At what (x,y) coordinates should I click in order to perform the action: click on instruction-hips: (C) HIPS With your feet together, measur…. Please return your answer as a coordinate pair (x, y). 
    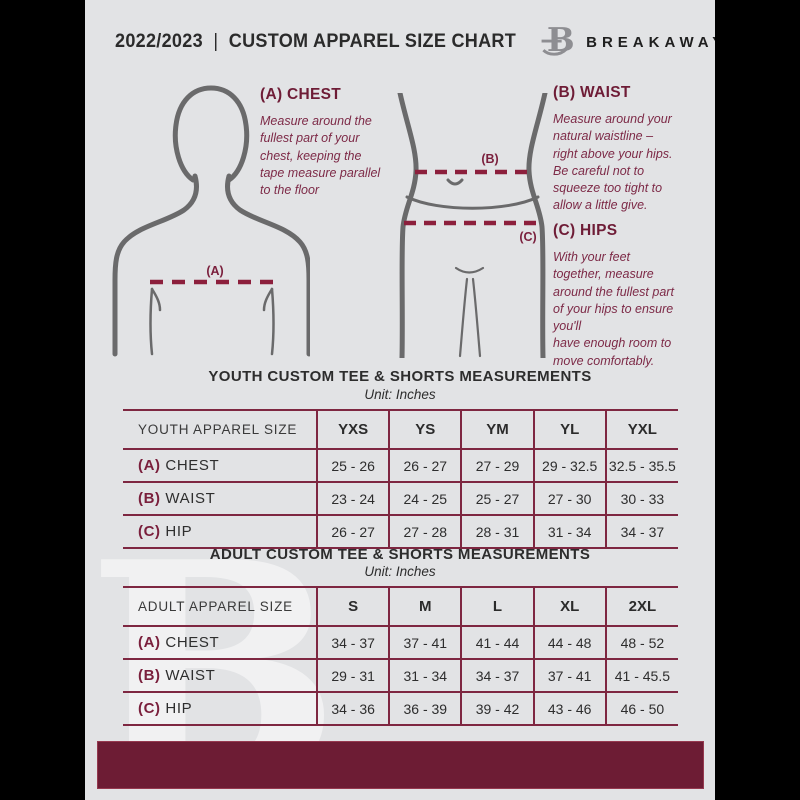
    Looking at the image, I should click on (627, 296).